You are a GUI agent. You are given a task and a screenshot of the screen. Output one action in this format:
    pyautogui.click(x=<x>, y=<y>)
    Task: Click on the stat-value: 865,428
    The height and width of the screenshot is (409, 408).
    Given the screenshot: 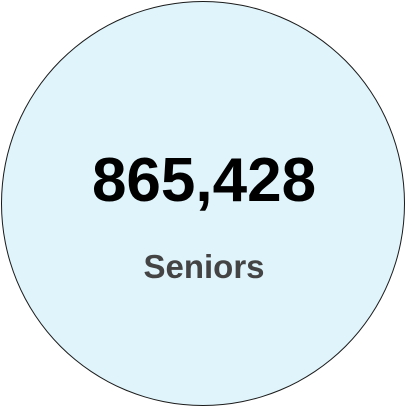 What is the action you would take?
    pyautogui.click(x=204, y=180)
    